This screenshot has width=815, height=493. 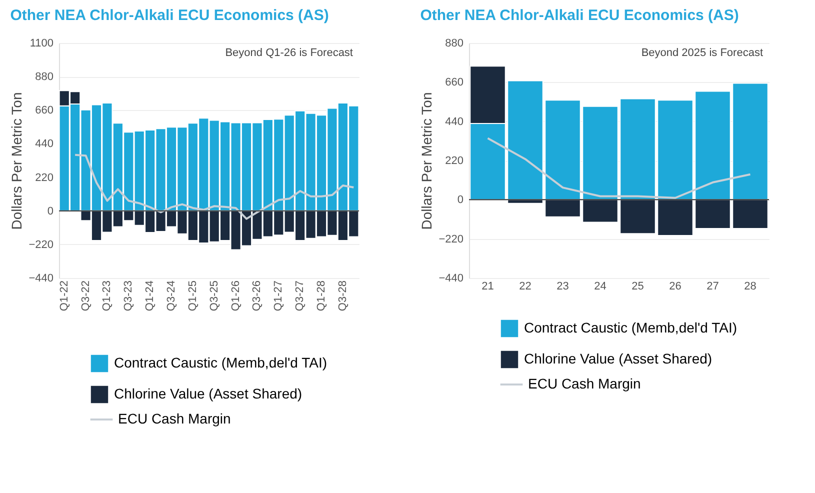 I want to click on x-tick-label: 26, so click(x=675, y=286).